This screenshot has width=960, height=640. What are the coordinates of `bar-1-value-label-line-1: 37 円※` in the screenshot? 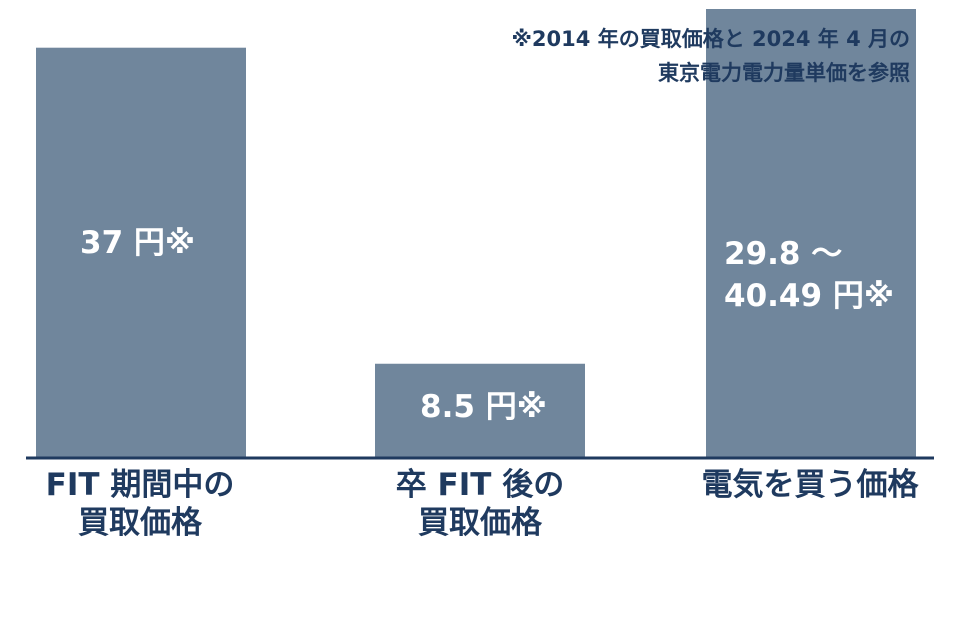 It's located at (138, 243).